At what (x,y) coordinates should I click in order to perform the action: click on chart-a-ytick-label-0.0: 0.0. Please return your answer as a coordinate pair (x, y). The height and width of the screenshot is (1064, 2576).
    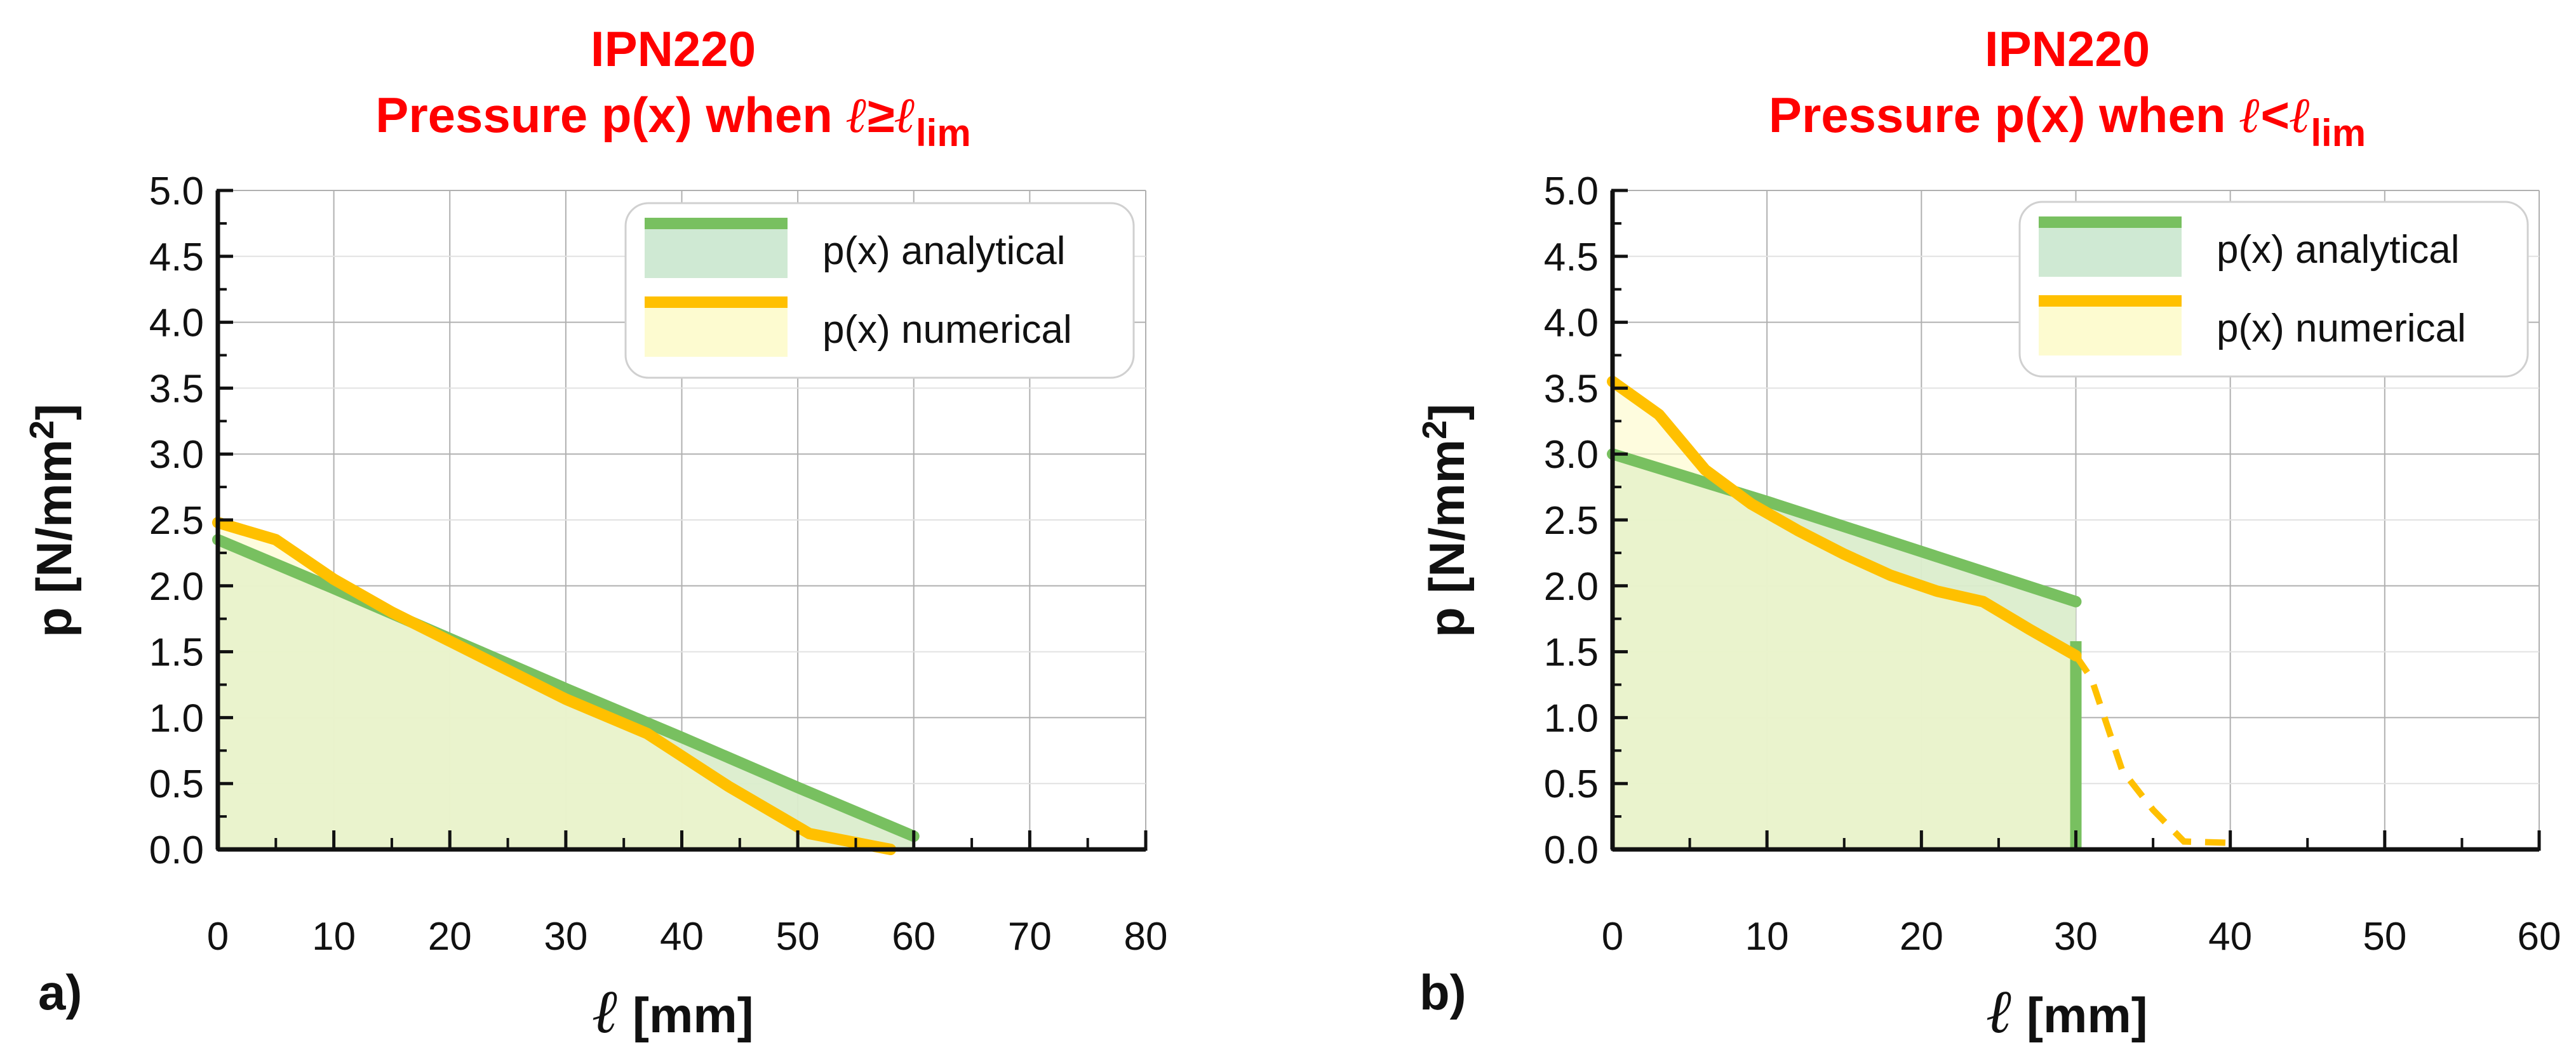
    Looking at the image, I should click on (176, 850).